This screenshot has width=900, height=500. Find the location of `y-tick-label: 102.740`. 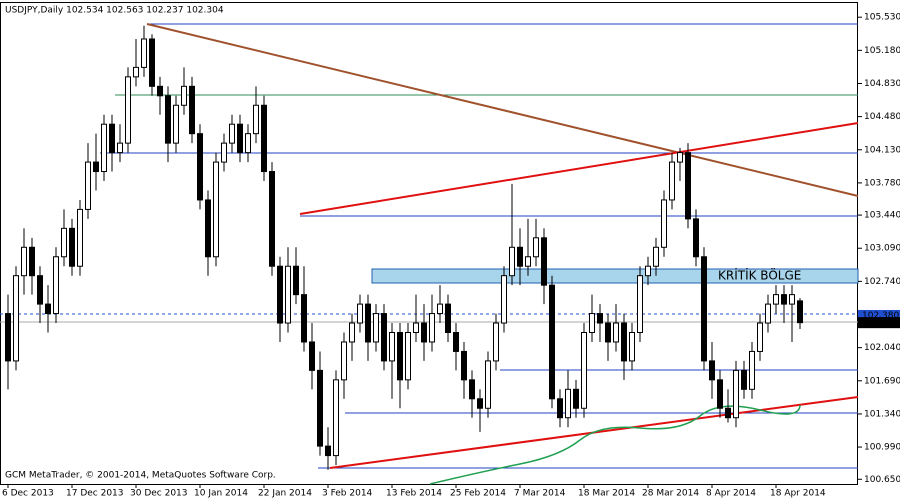

y-tick-label: 102.740 is located at coordinates (882, 282).